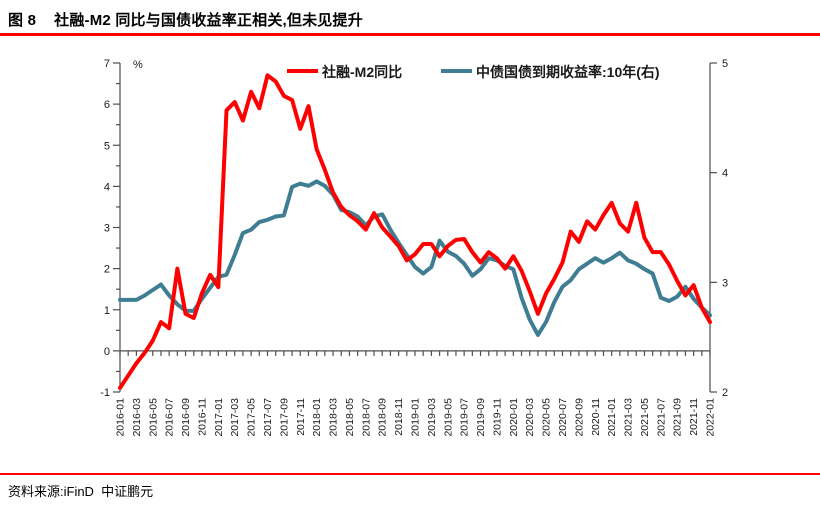 Image resolution: width=820 pixels, height=517 pixels. I want to click on x-axis-tick-label: 2018-09, so click(383, 417).